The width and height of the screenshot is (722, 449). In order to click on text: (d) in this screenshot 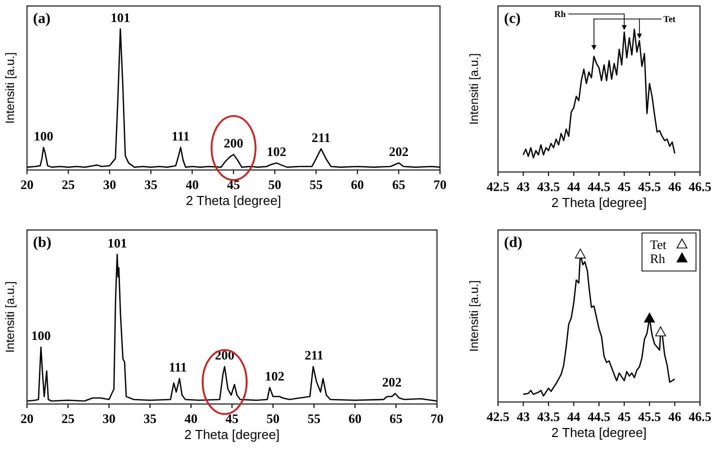, I will do `click(513, 243)`.